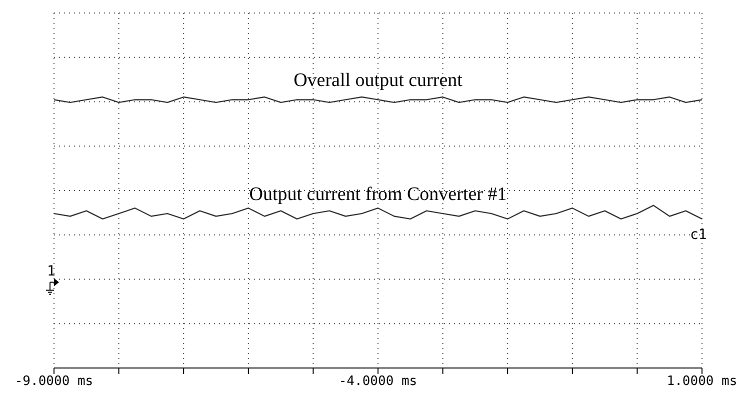  I want to click on series-label: Output current from Converter #1, so click(378, 194).